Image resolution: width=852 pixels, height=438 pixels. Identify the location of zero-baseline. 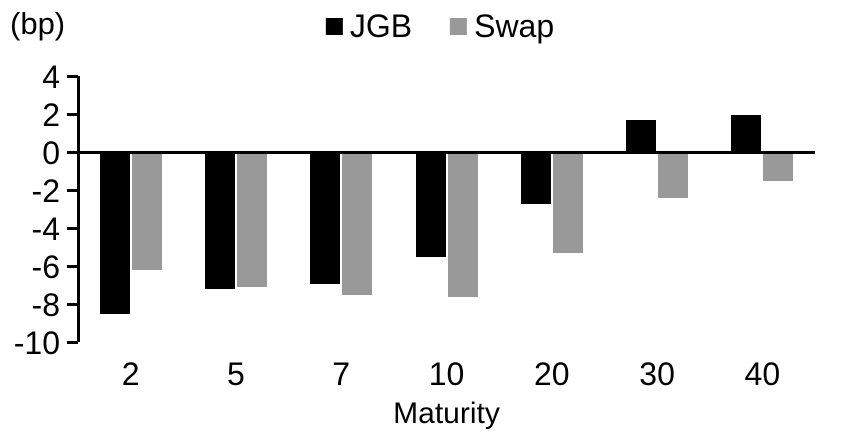
(446, 152).